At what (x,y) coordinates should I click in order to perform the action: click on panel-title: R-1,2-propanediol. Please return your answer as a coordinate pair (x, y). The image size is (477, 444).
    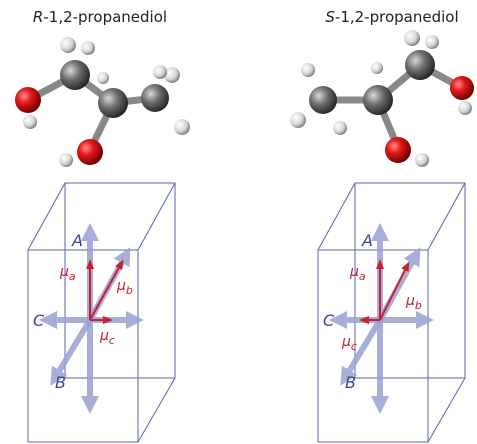
    Looking at the image, I should click on (100, 17).